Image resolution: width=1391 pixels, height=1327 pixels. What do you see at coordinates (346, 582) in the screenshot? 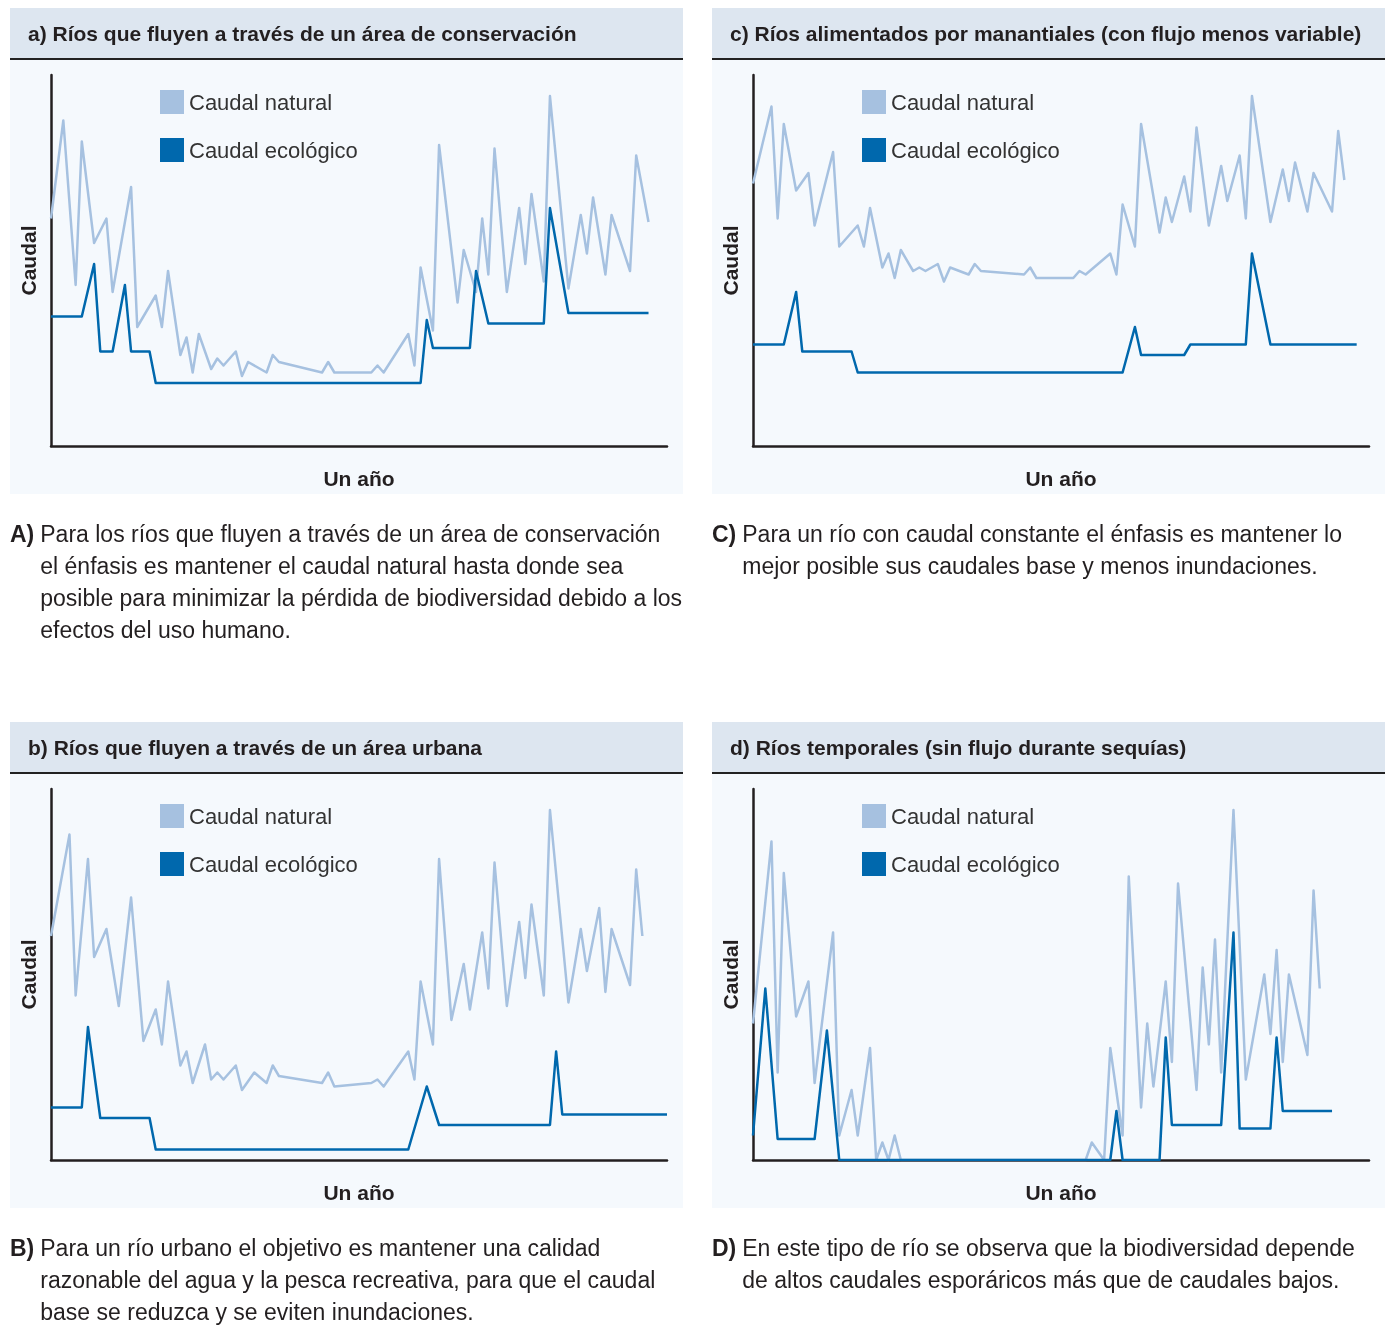
I see `text: A) Para los ríos que fluyen a través de un área de conservación el énfasis es mantener el caudal natural hasta donde sea posible para minimizar la pérdida de biodiversidad debido a los efectos del uso humano.` at bounding box center [346, 582].